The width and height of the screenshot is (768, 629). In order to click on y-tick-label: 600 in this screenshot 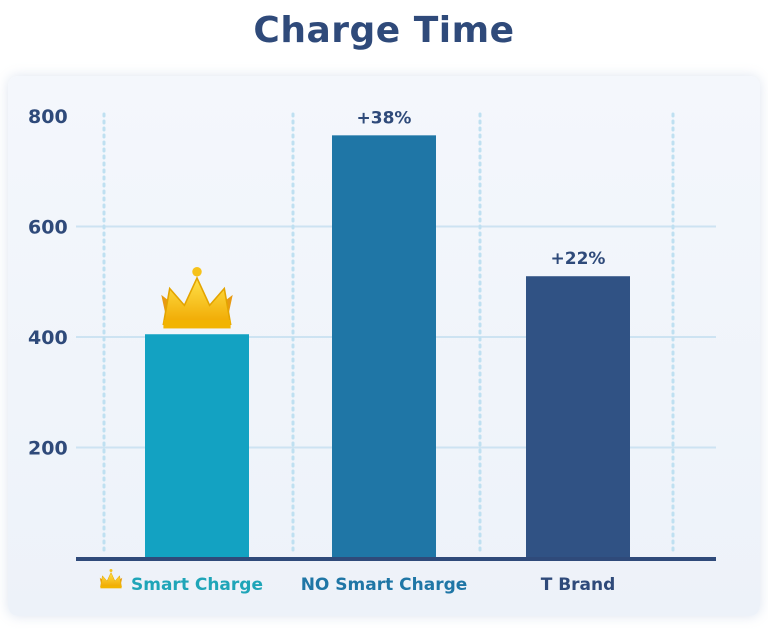, I will do `click(48, 228)`.